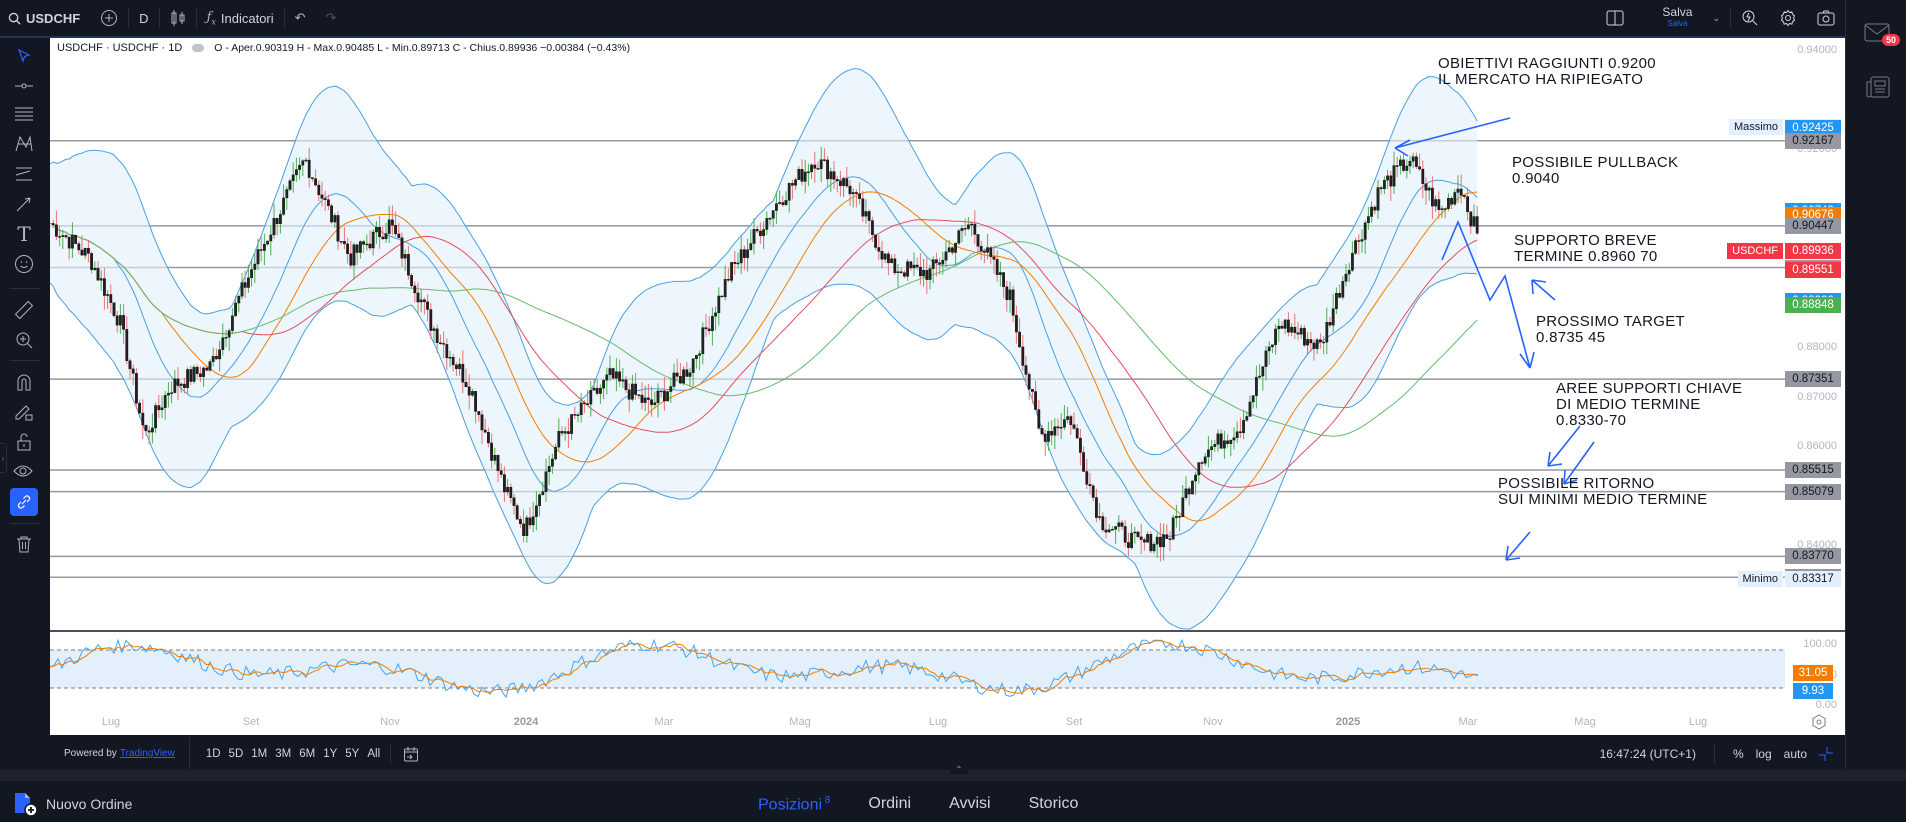 The width and height of the screenshot is (1906, 822). Describe the element at coordinates (147, 753) in the screenshot. I see `tradingview-link: TradingView` at that location.